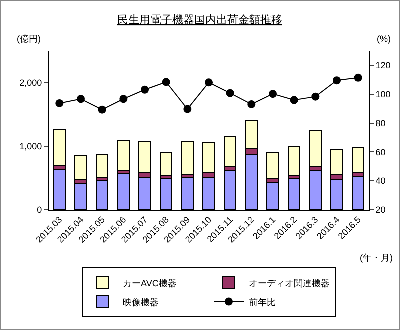 The image size is (400, 330). What do you see at coordinates (381, 181) in the screenshot?
I see `y2-tick-label: 40` at bounding box center [381, 181].